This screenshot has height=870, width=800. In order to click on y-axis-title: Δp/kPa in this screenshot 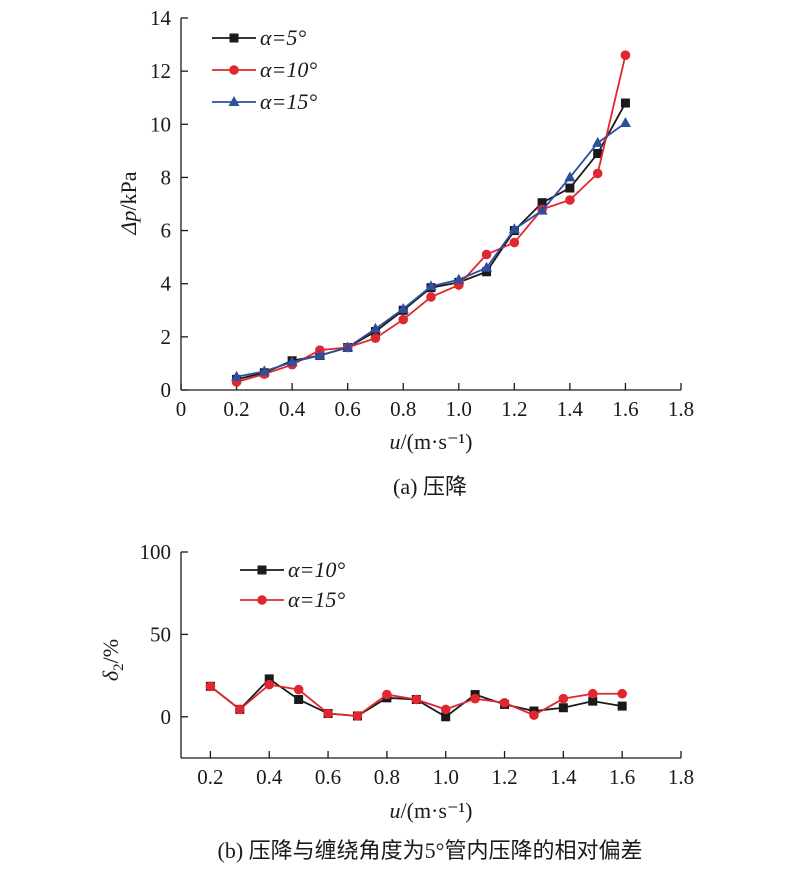, I will do `click(128, 203)`.